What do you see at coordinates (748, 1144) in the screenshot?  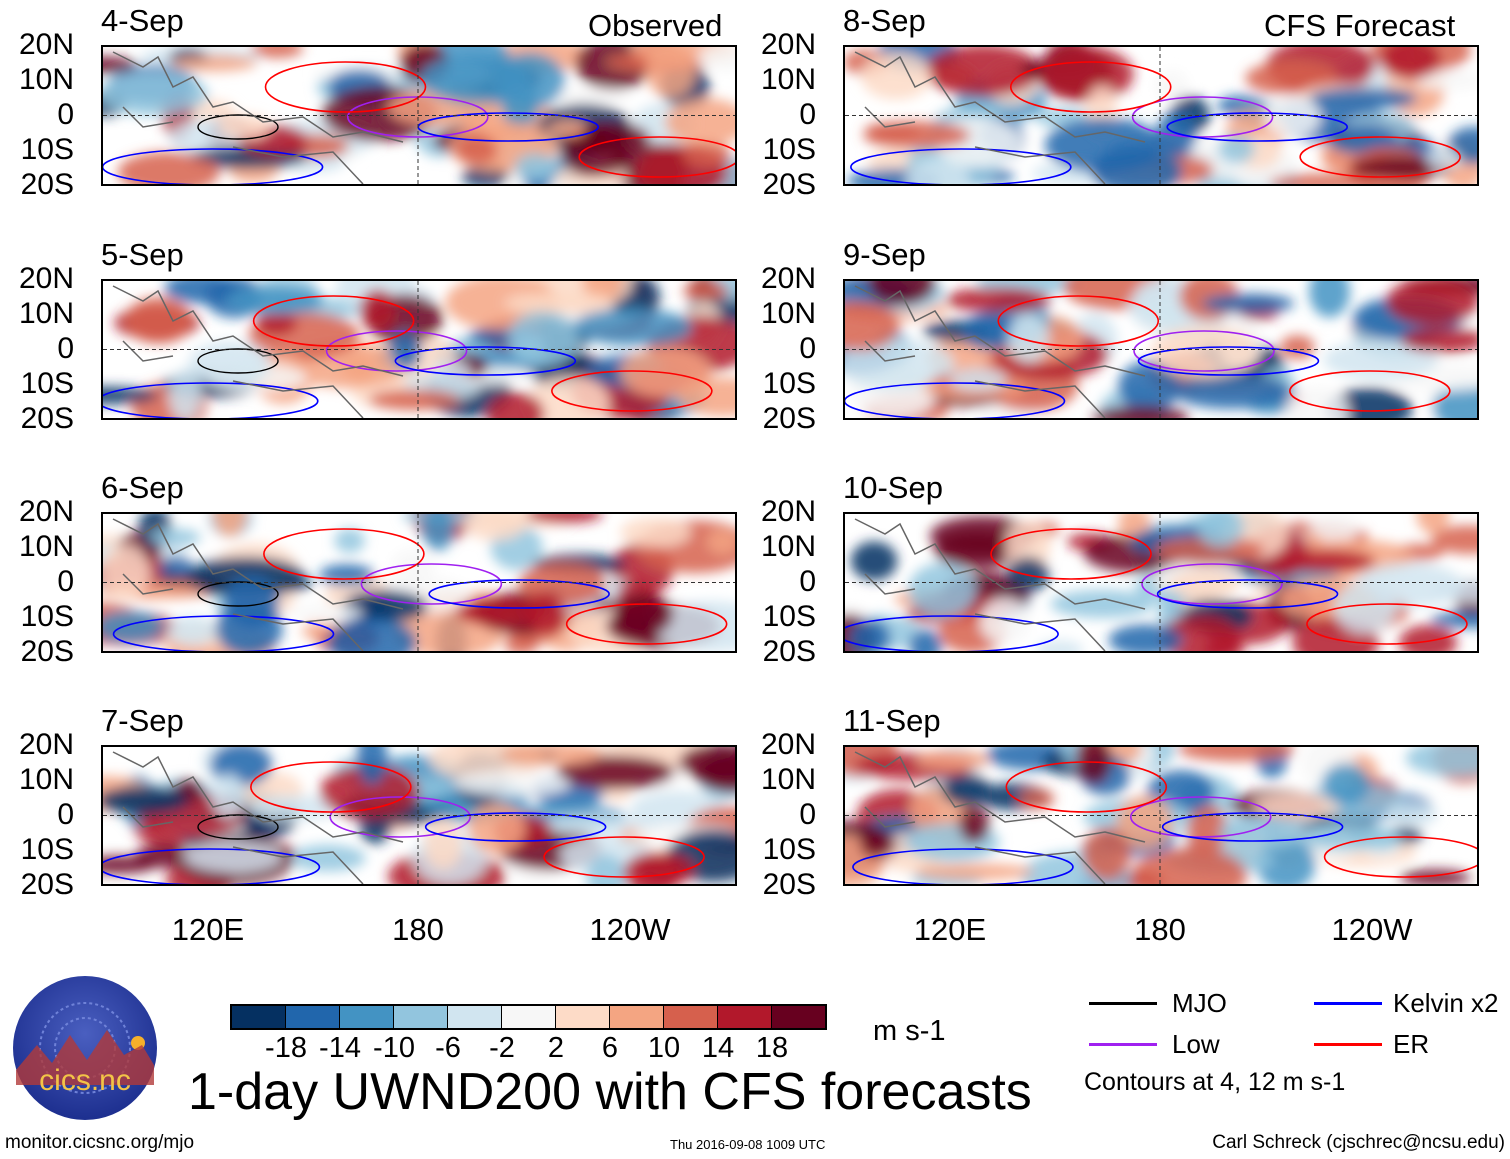 I see `footer-timestamp: Thu 2016-09-08 1009 UTC` at bounding box center [748, 1144].